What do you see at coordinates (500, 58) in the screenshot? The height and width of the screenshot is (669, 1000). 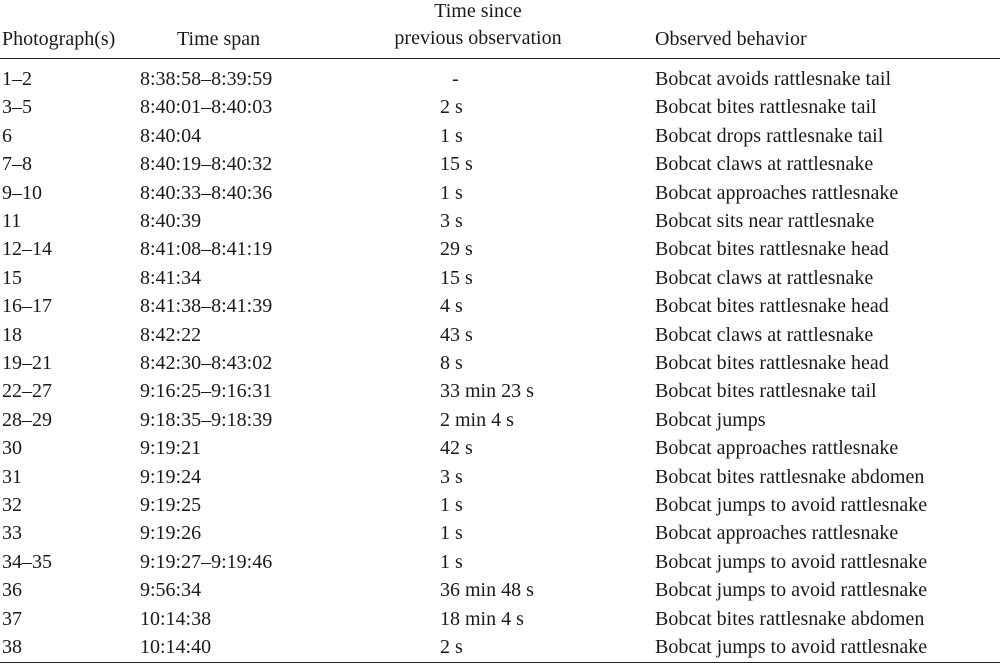 I see `header-rule` at bounding box center [500, 58].